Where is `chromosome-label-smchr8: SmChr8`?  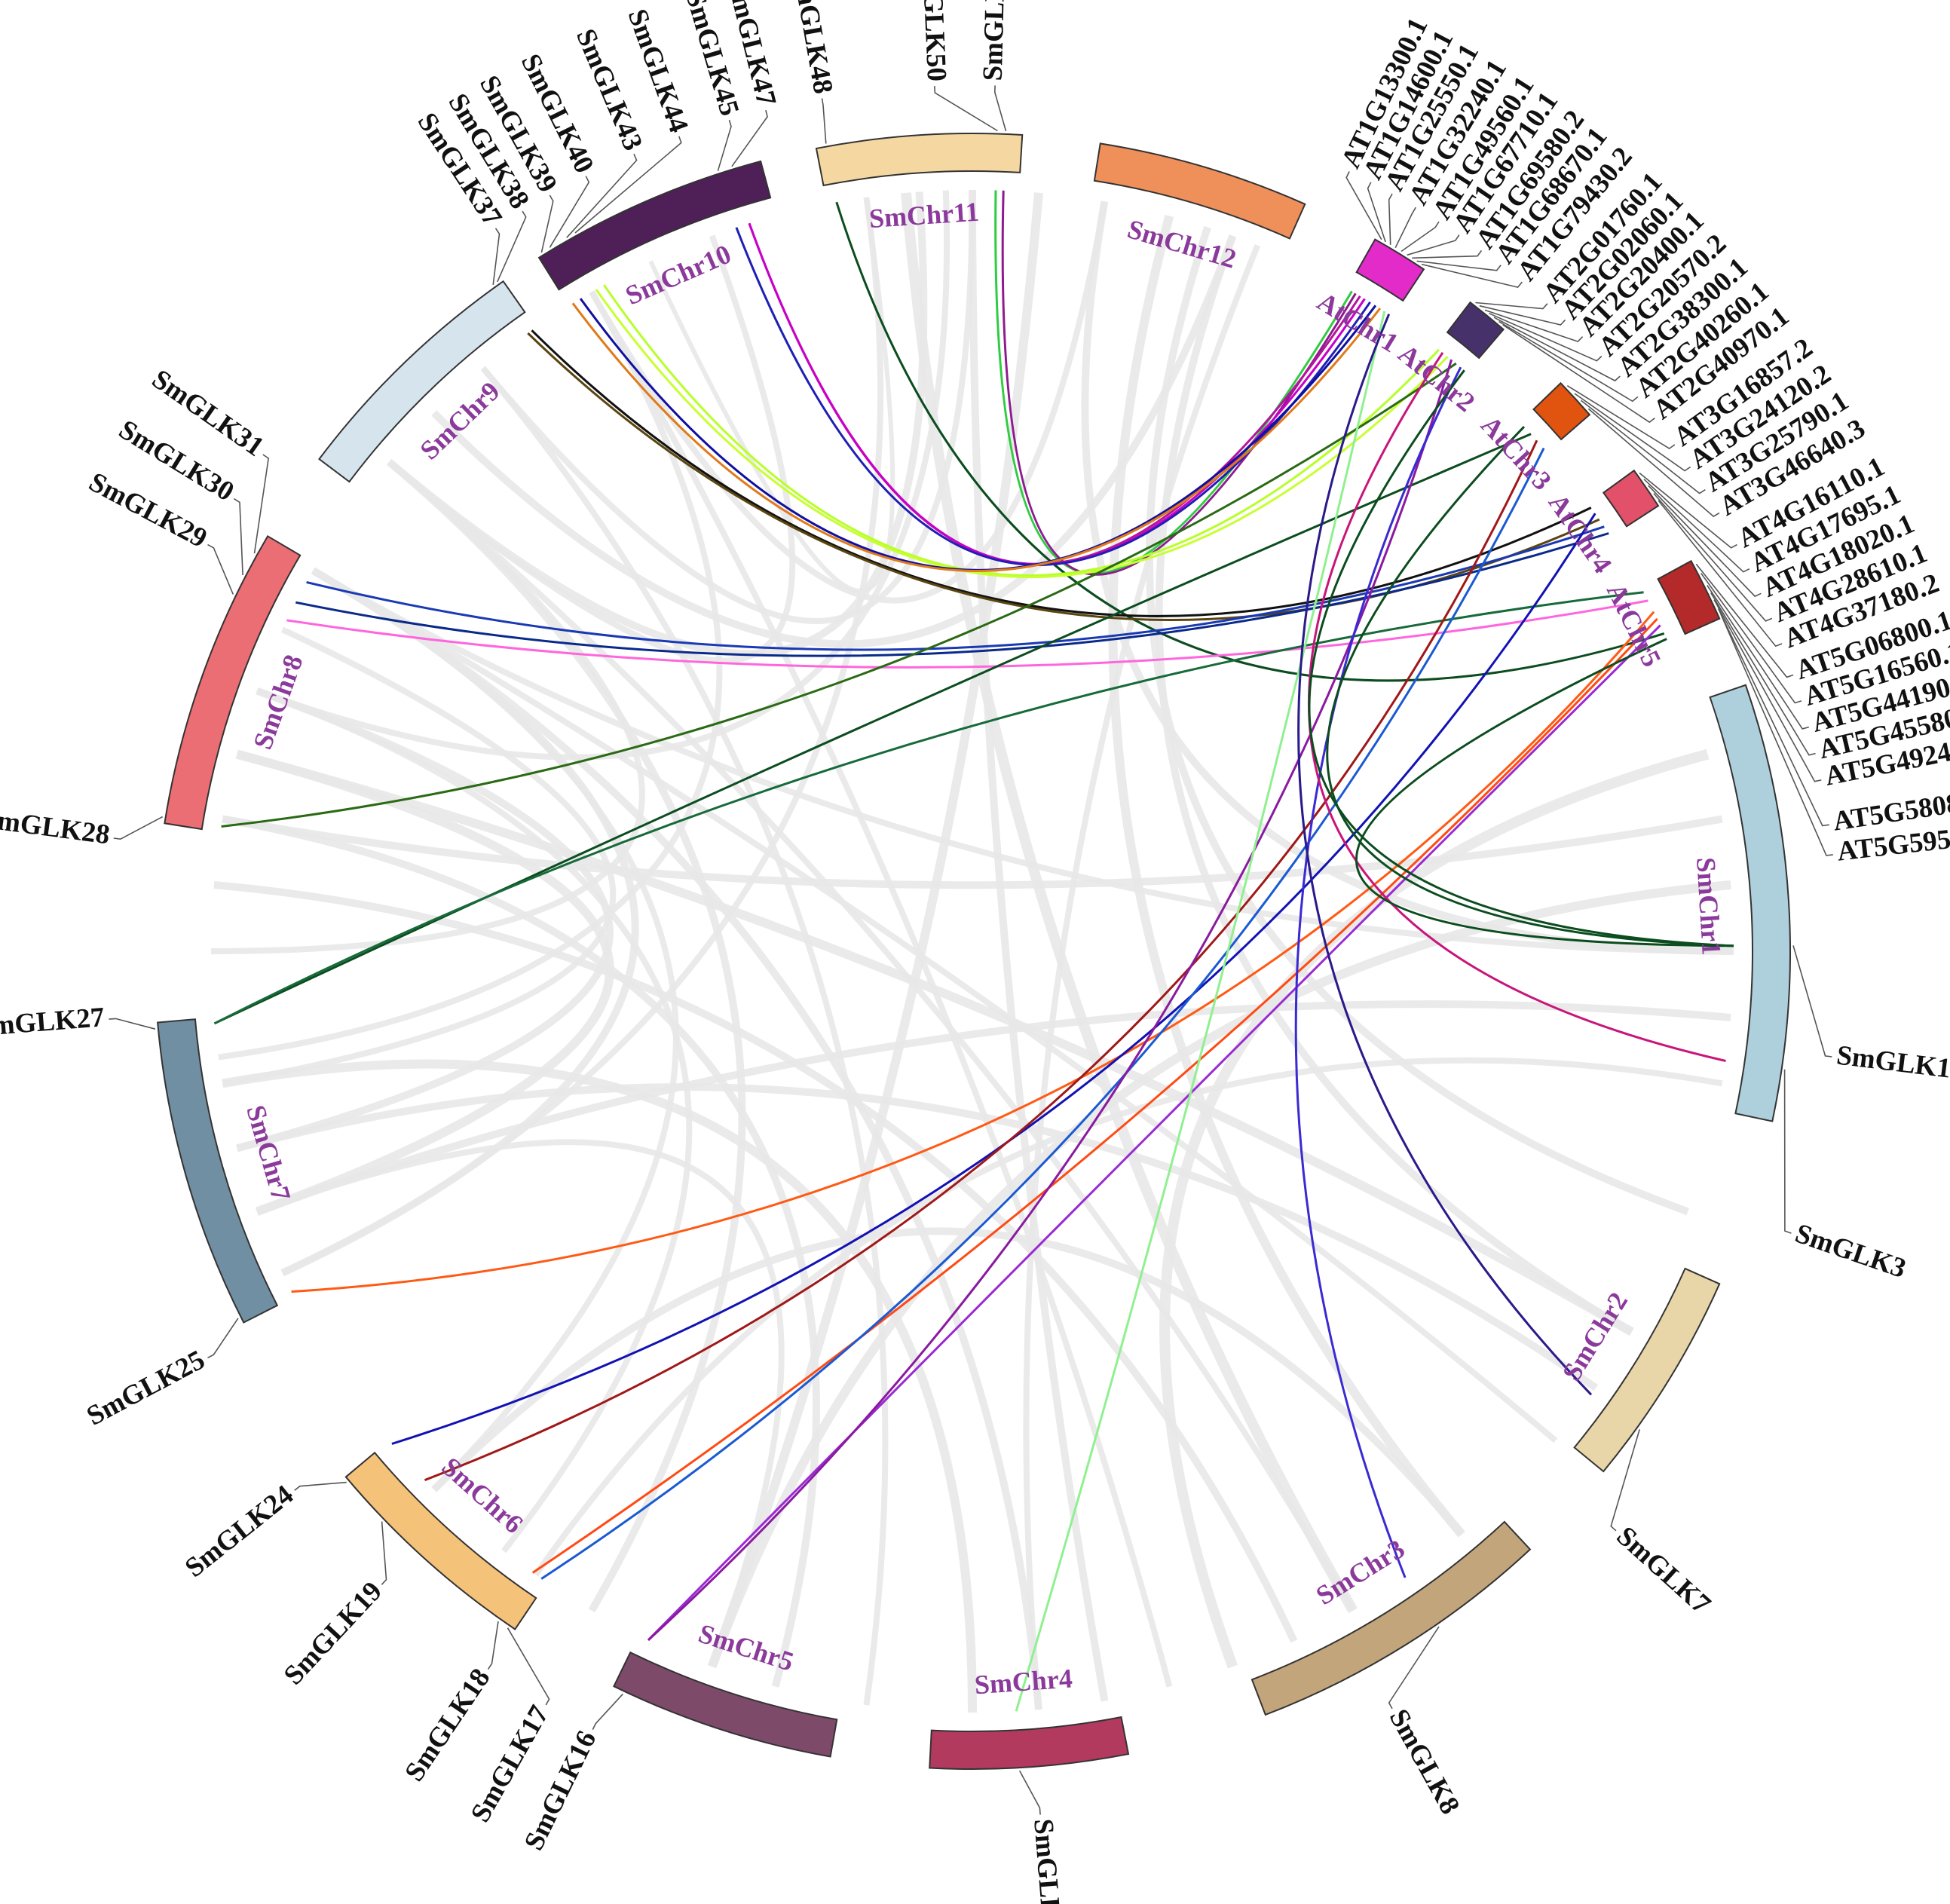 chromosome-label-smchr8: SmChr8 is located at coordinates (278, 701).